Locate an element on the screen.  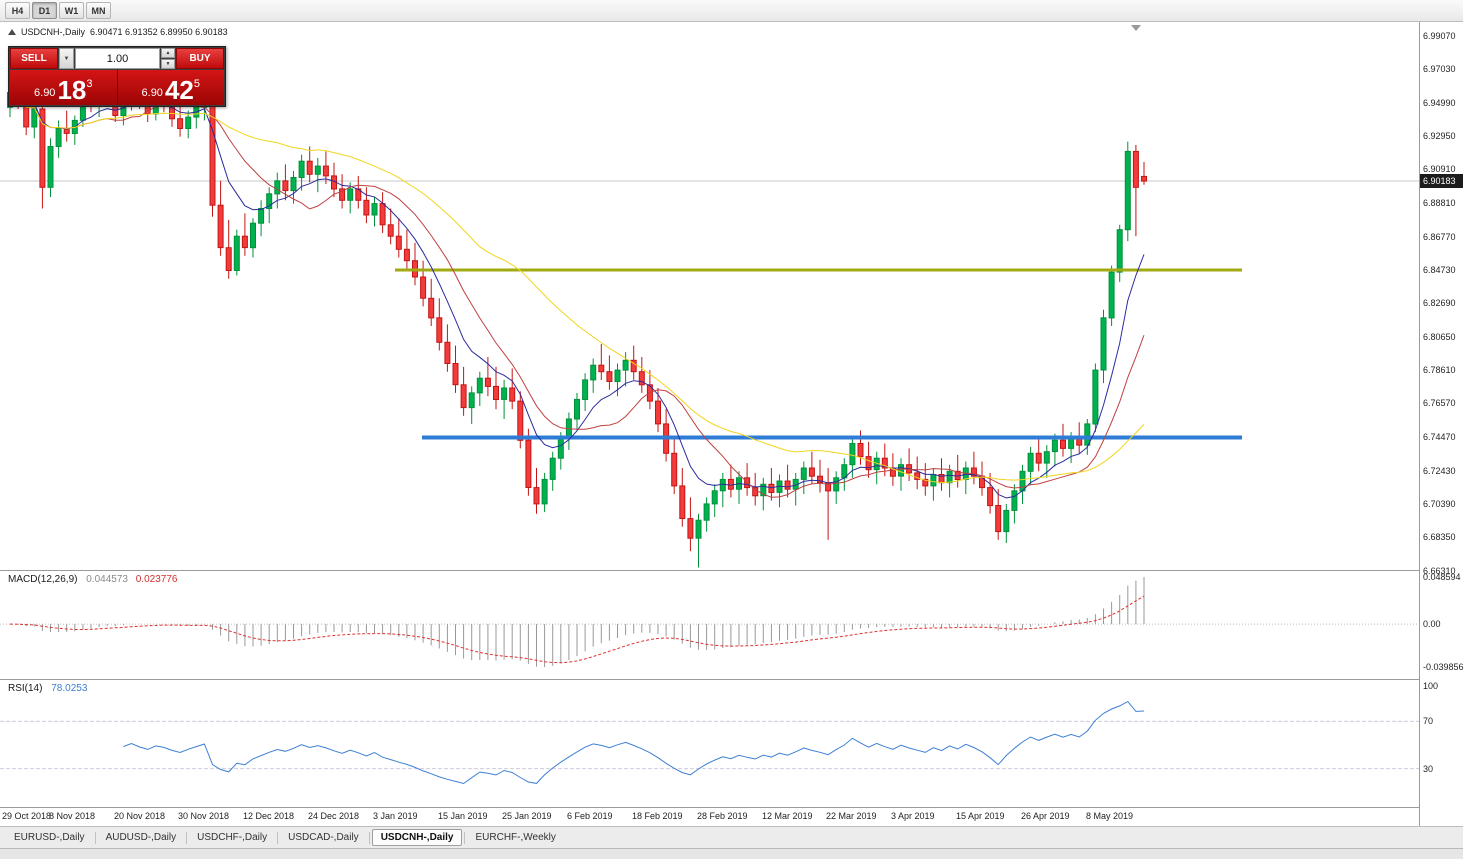
date-tick-label: 3 Jan 2019 is located at coordinates (395, 816).